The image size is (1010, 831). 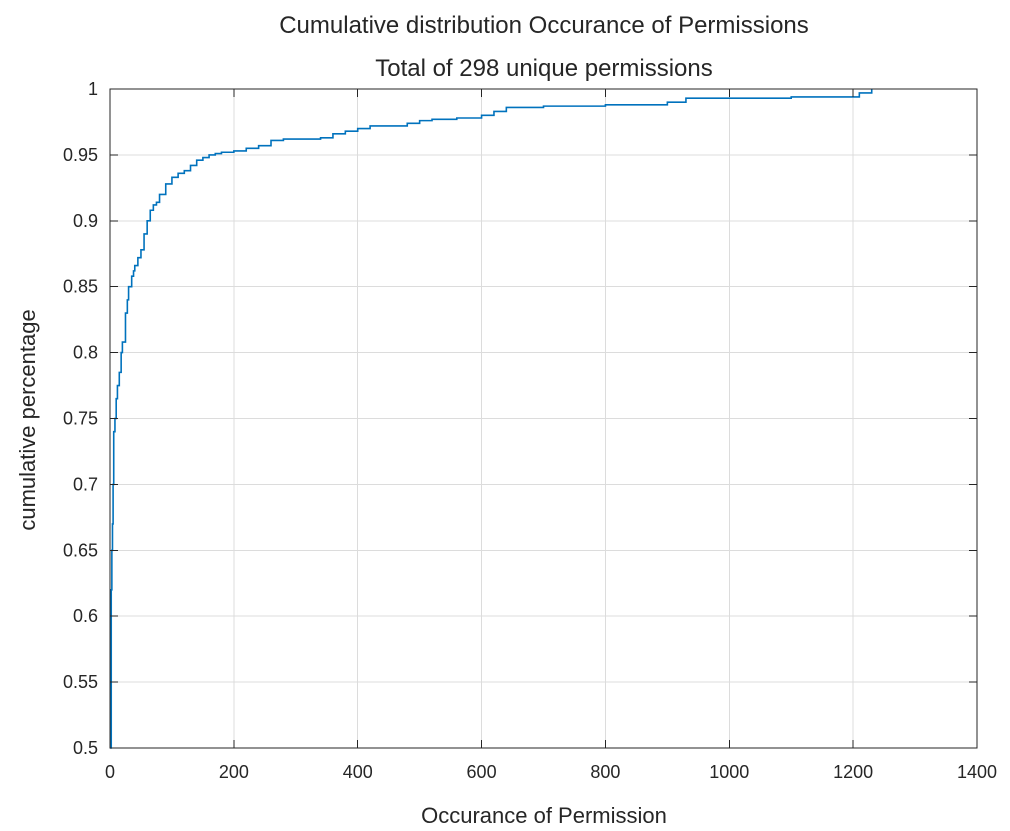 I want to click on y-tick-label: 0.9, so click(x=85, y=221).